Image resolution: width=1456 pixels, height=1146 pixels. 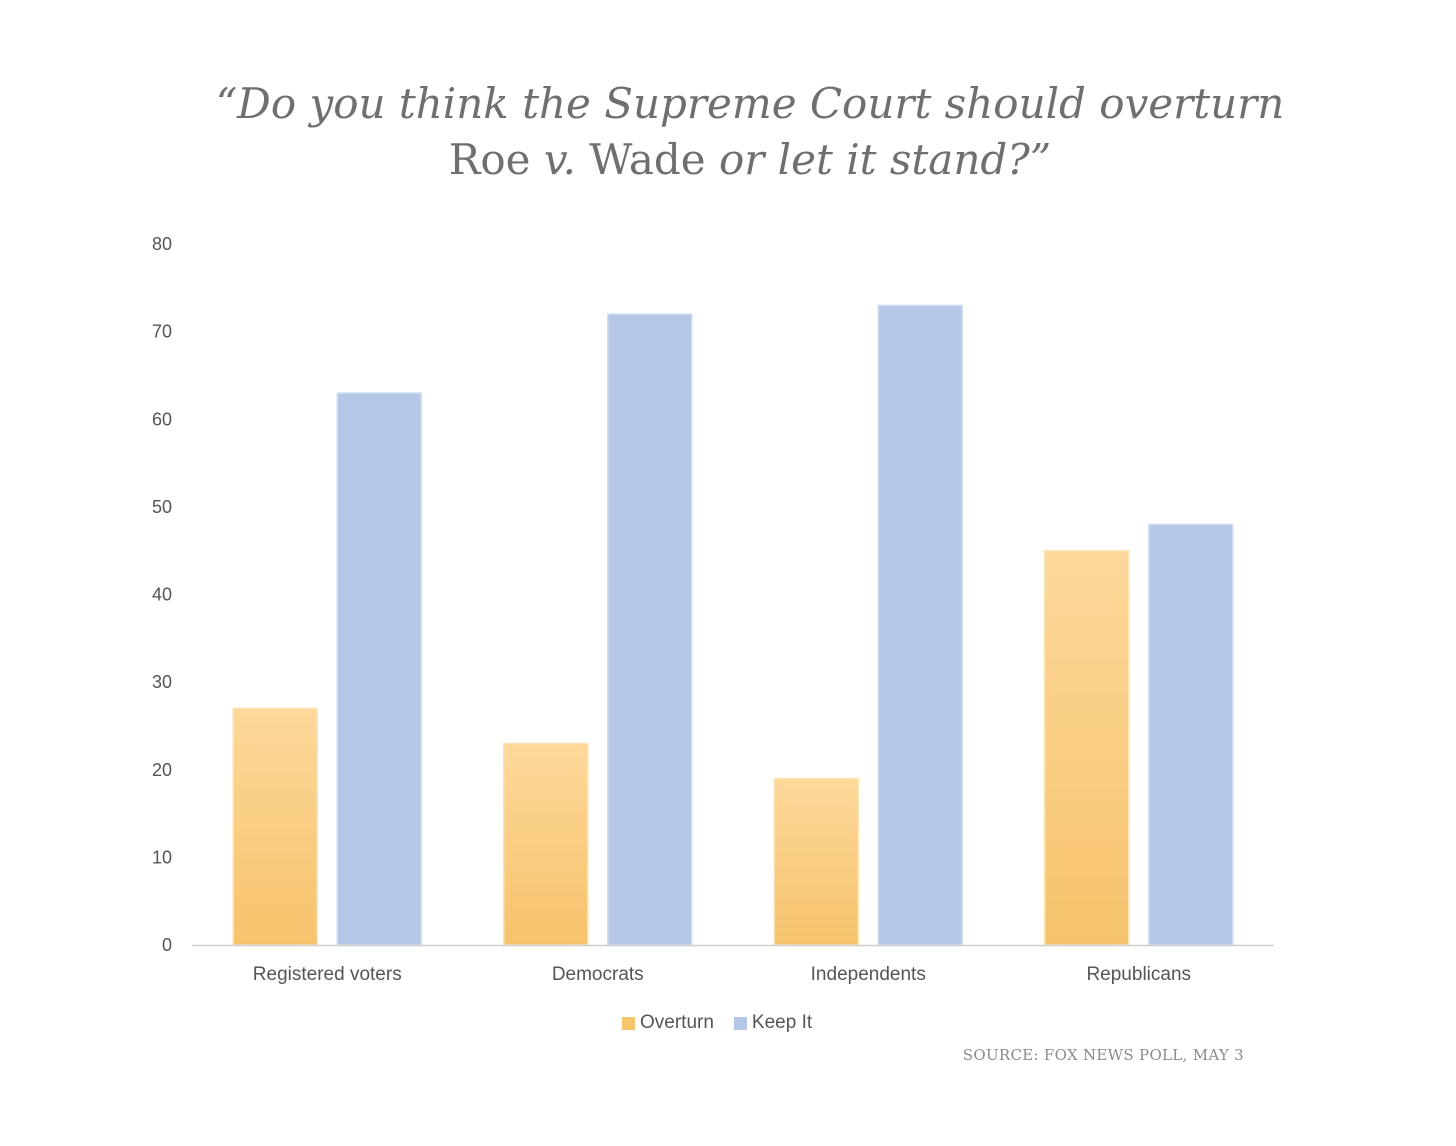 What do you see at coordinates (275, 826) in the screenshot?
I see `bar-overturn-registered-voters` at bounding box center [275, 826].